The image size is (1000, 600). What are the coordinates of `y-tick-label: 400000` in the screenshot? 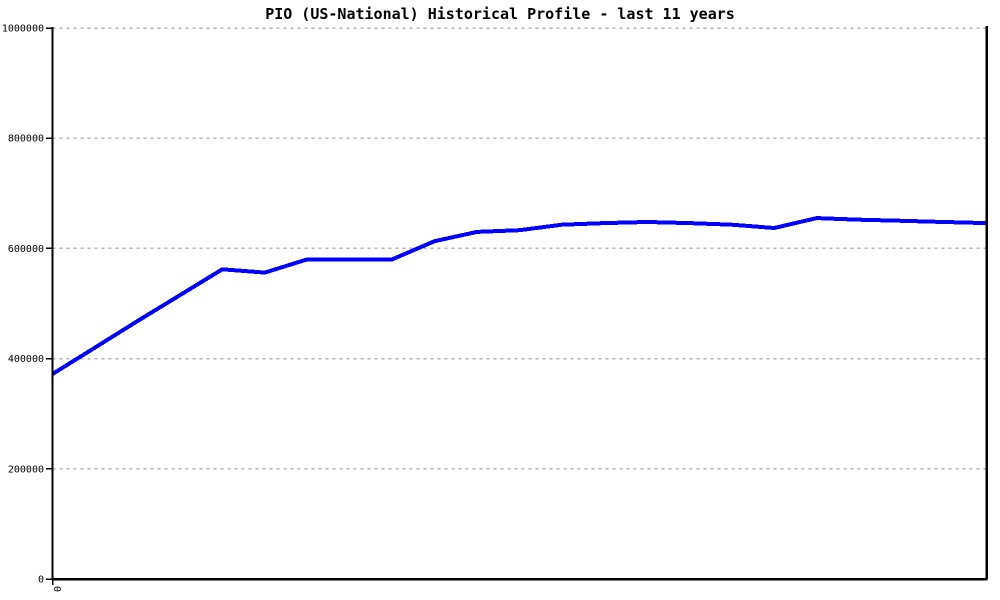 It's located at (26, 359).